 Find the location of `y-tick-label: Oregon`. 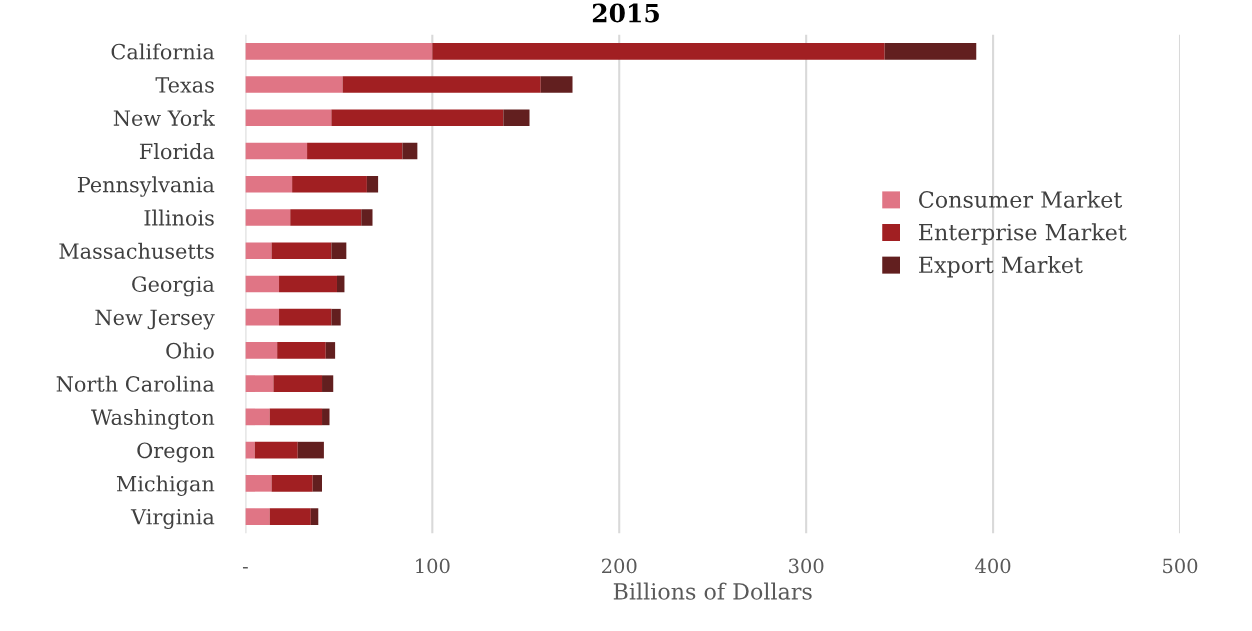

y-tick-label: Oregon is located at coordinates (176, 452).